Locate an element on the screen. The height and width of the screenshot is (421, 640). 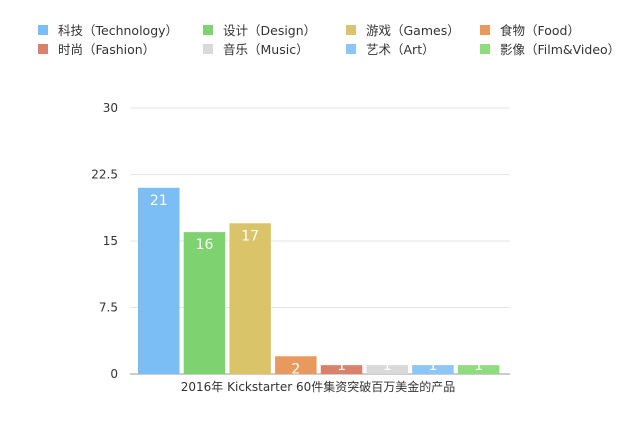
legend-item: 食物（Food） is located at coordinates (530, 29).